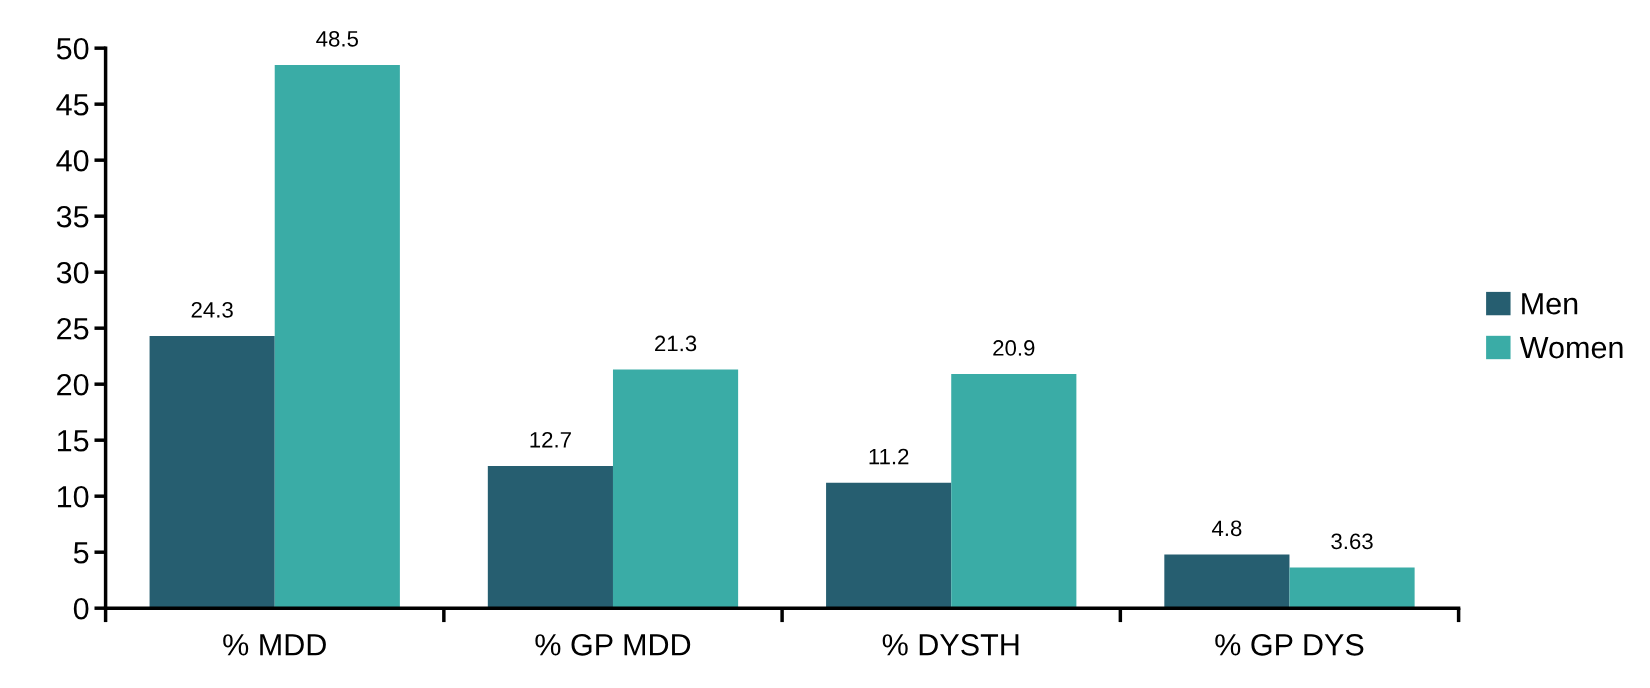  I want to click on data-label: 24.3, so click(212, 310).